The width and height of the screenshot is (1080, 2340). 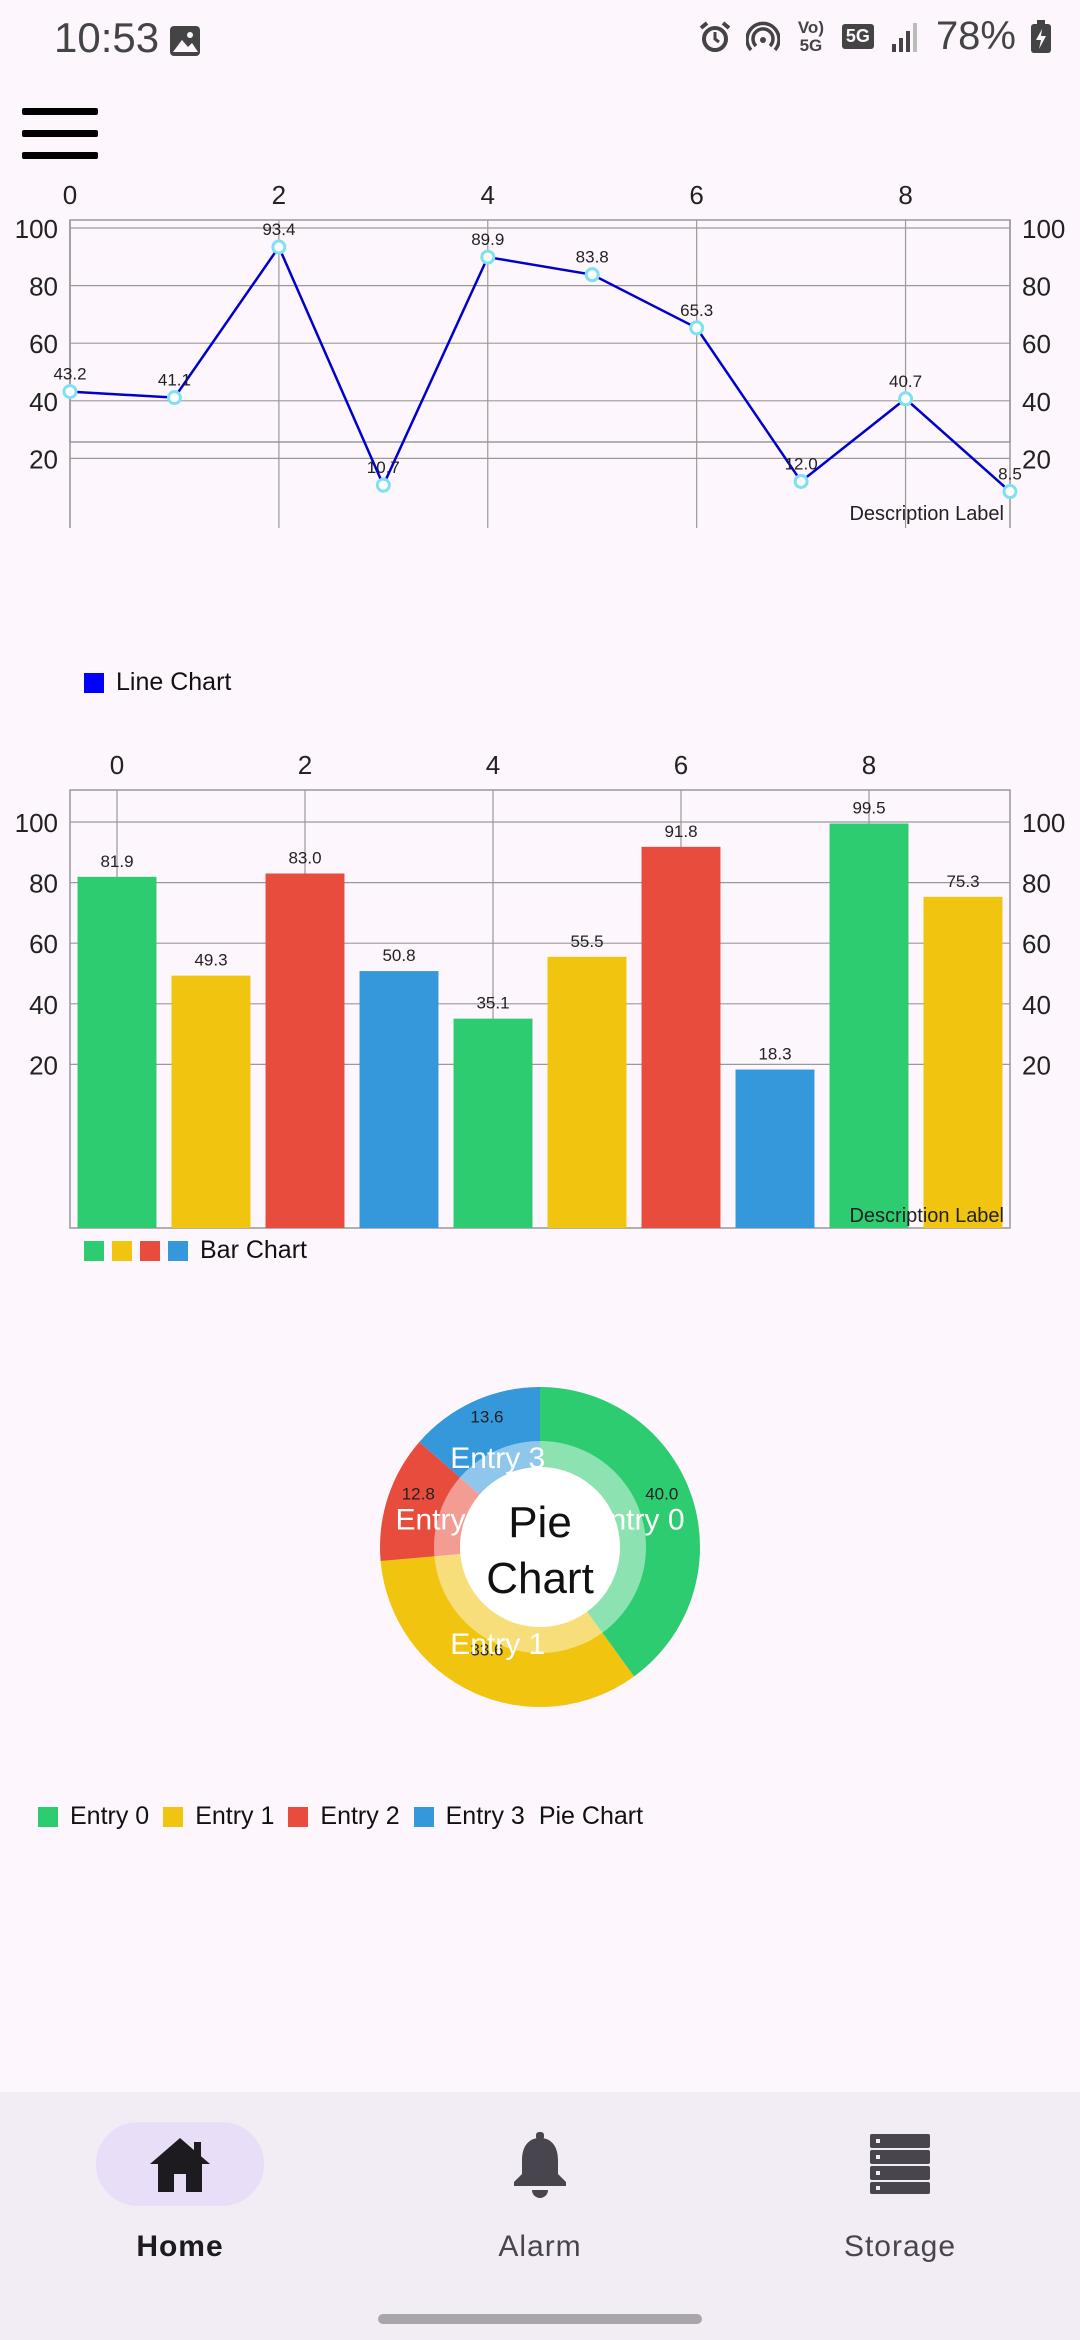 What do you see at coordinates (360, 1816) in the screenshot?
I see `legend-label: Entry 2` at bounding box center [360, 1816].